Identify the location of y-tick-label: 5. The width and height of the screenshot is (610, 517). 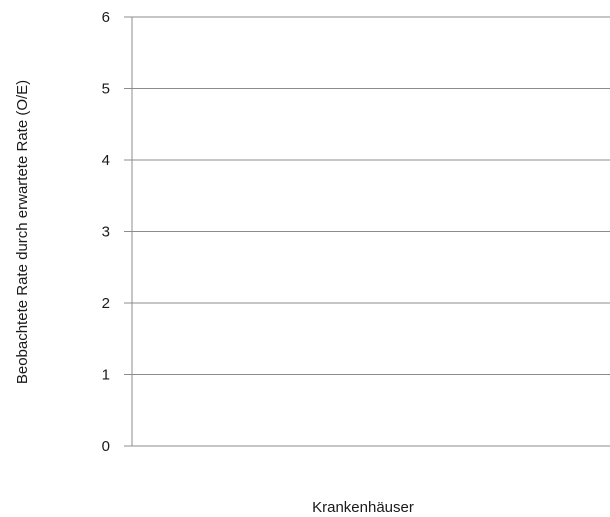
(106, 89).